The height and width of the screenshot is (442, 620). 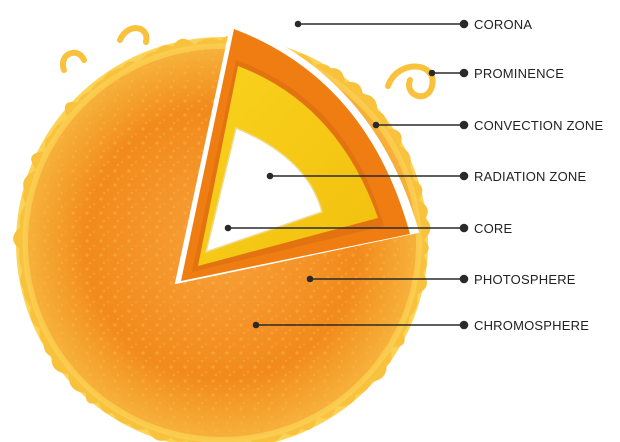 I want to click on label-photosphere: PHOTOSPHERE, so click(x=525, y=279).